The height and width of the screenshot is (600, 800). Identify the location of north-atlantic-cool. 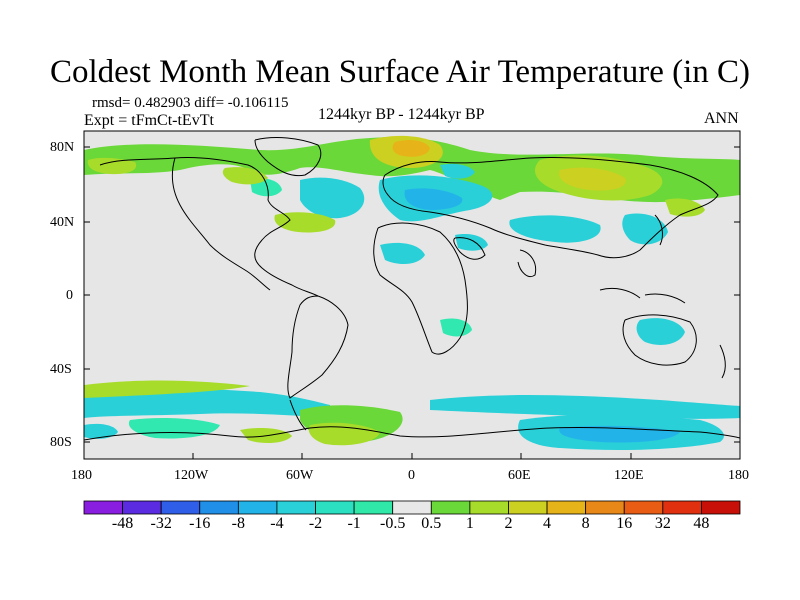
(332, 198).